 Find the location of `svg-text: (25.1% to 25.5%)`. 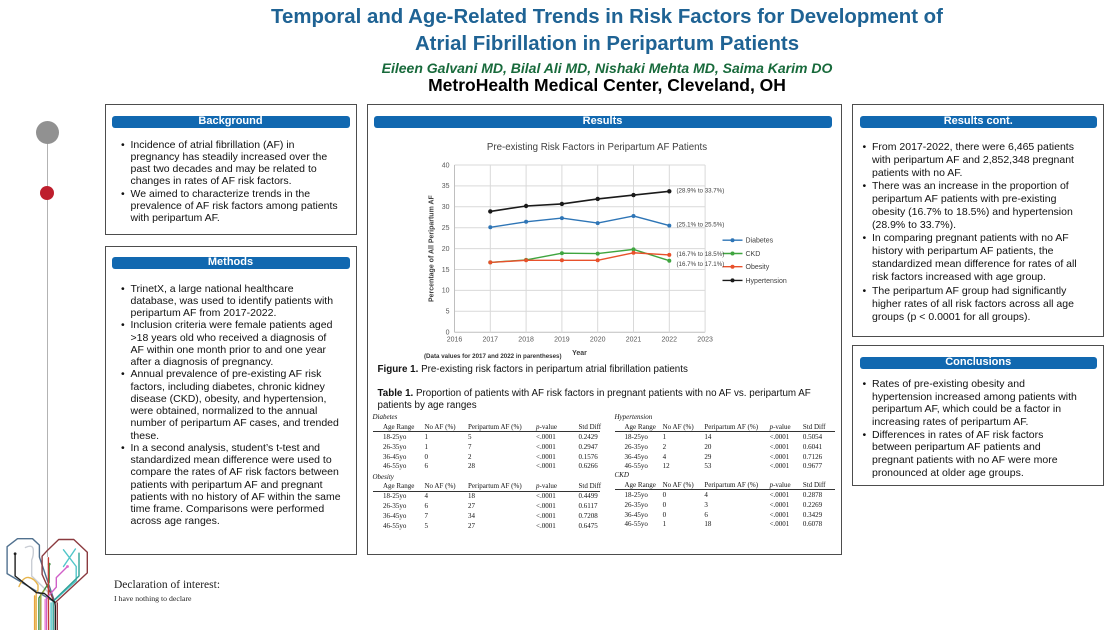

svg-text: (25.1% to 25.5%) is located at coordinates (700, 224).